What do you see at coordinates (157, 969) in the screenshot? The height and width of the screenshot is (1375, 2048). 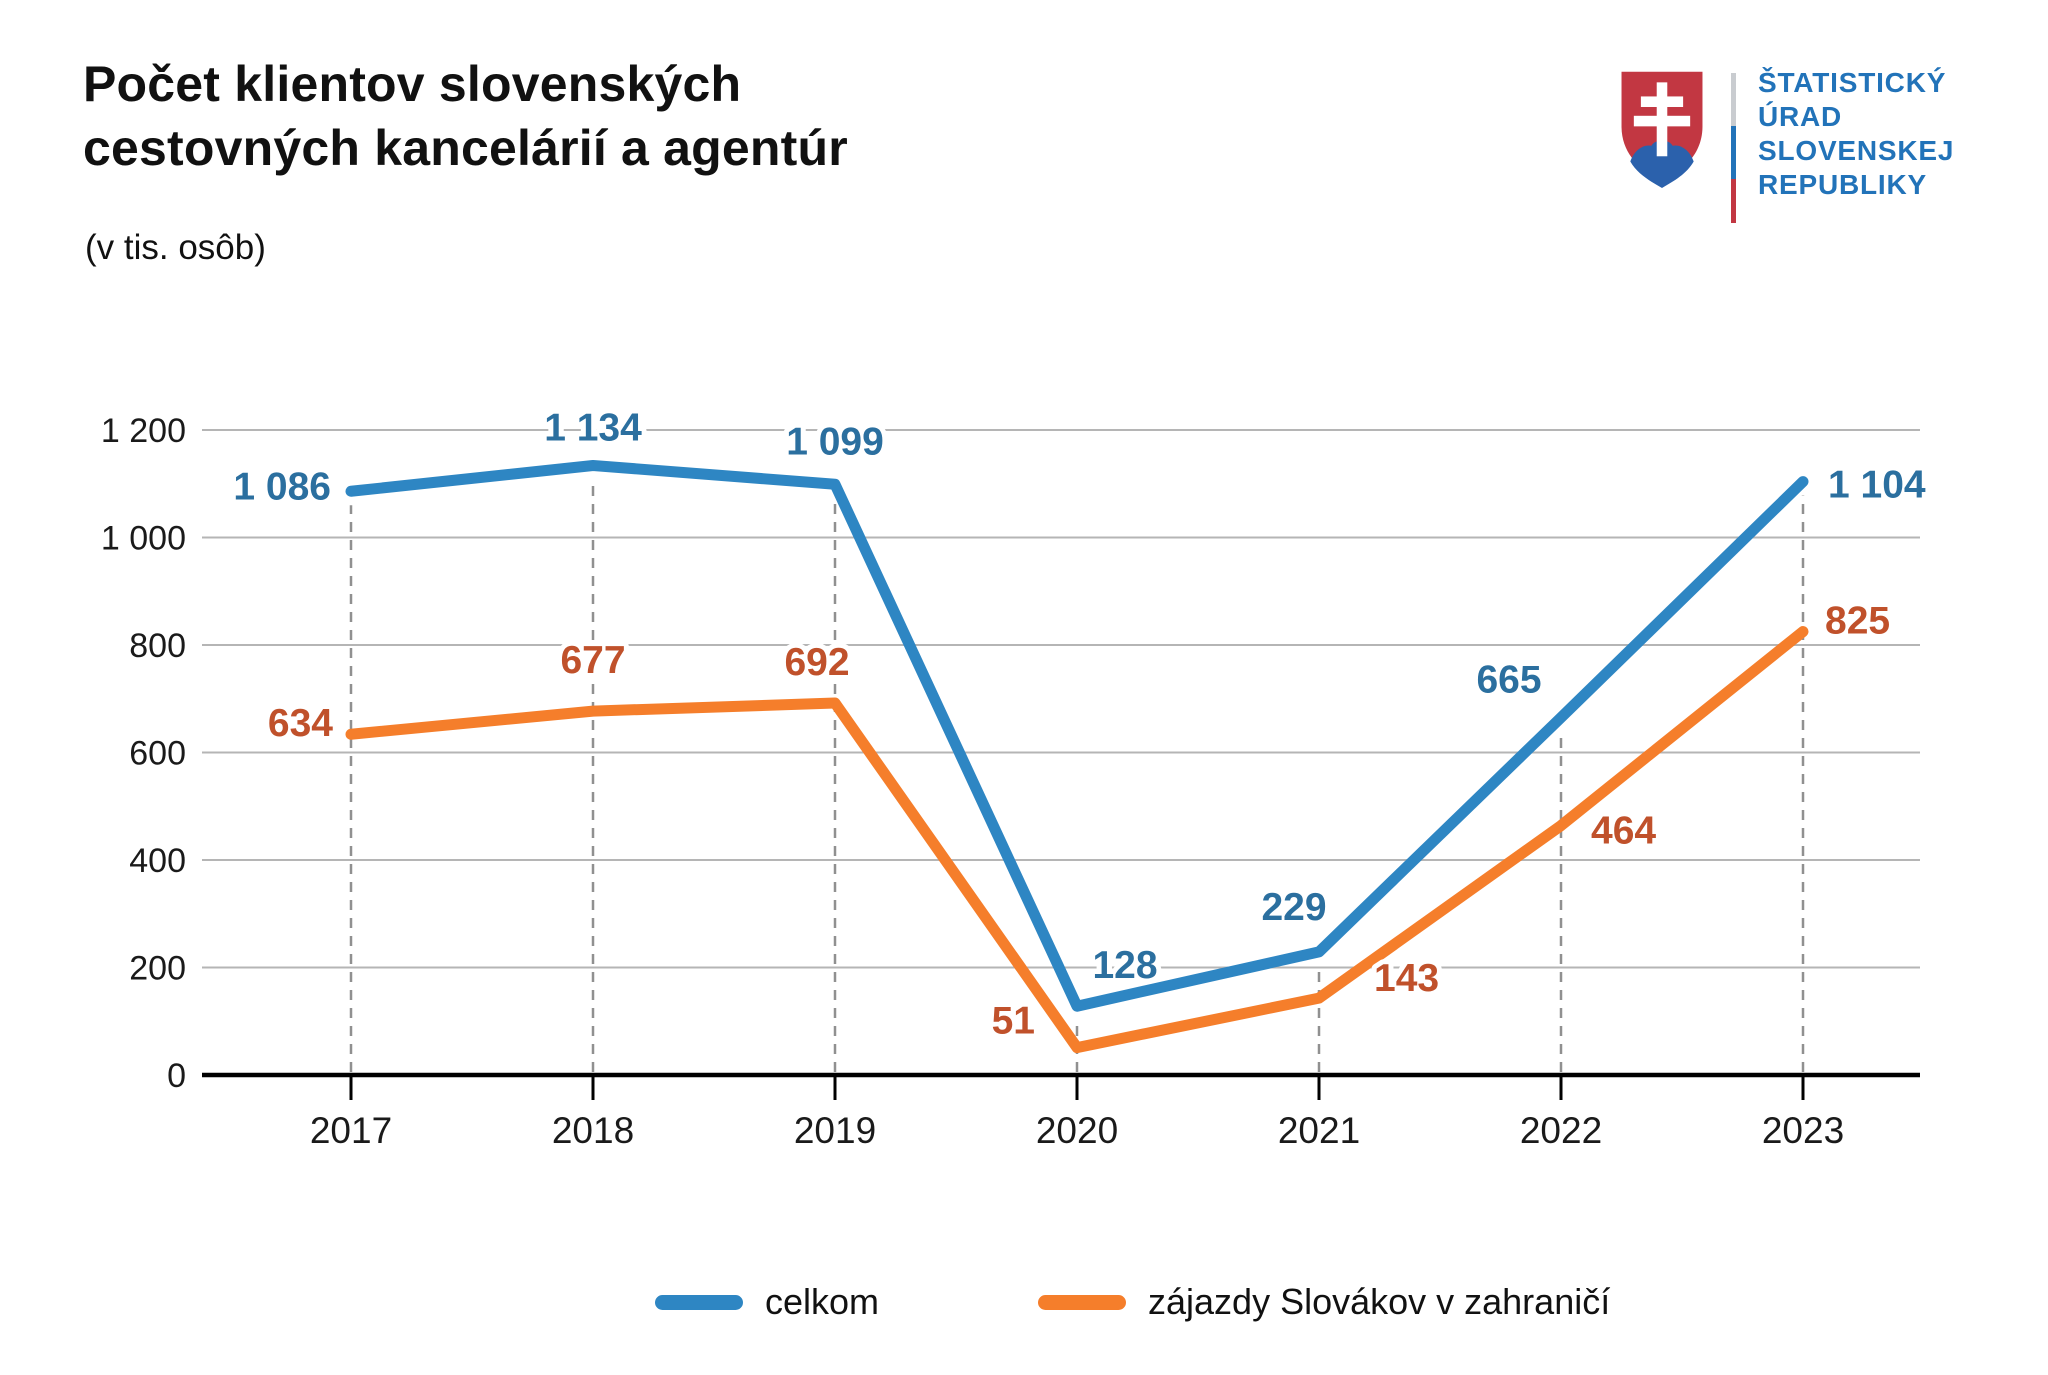 I see `y-tick-label-200: 200` at bounding box center [157, 969].